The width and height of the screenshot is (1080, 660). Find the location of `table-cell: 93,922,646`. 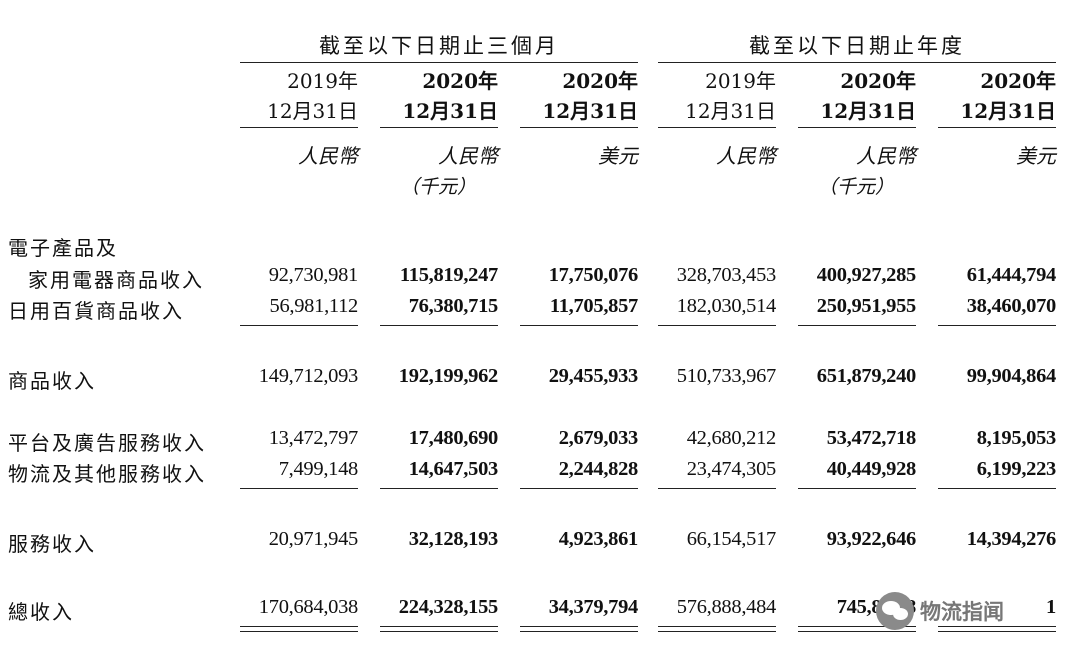

table-cell: 93,922,646 is located at coordinates (871, 539).